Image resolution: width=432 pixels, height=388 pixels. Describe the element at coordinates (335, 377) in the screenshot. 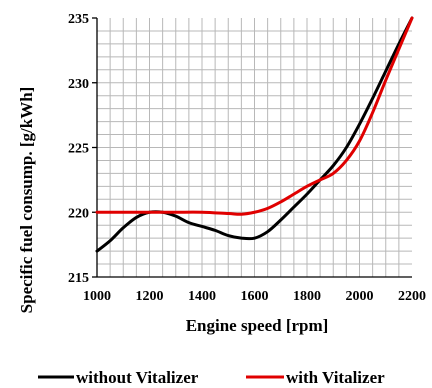

I see `legend-label-with-vitalizer: with Vitalizer` at that location.